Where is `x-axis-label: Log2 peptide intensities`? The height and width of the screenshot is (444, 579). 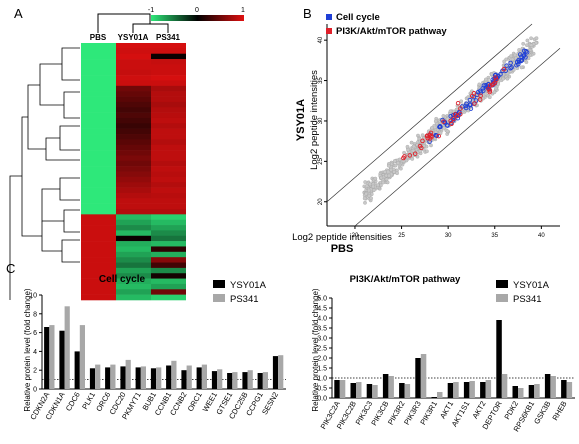
x-axis-label: Log2 peptide intensities is located at coordinates (342, 237).